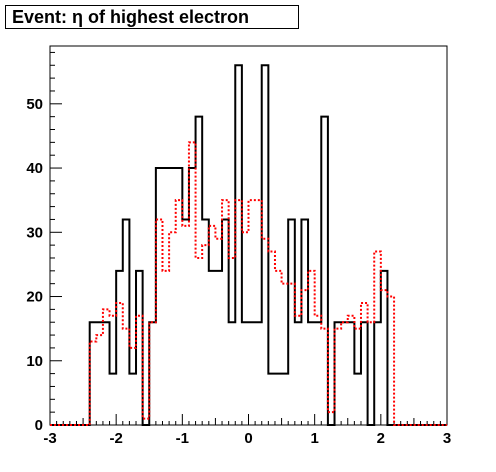 This screenshot has width=496, height=472. What do you see at coordinates (447, 438) in the screenshot?
I see `x-tick-label: 3` at bounding box center [447, 438].